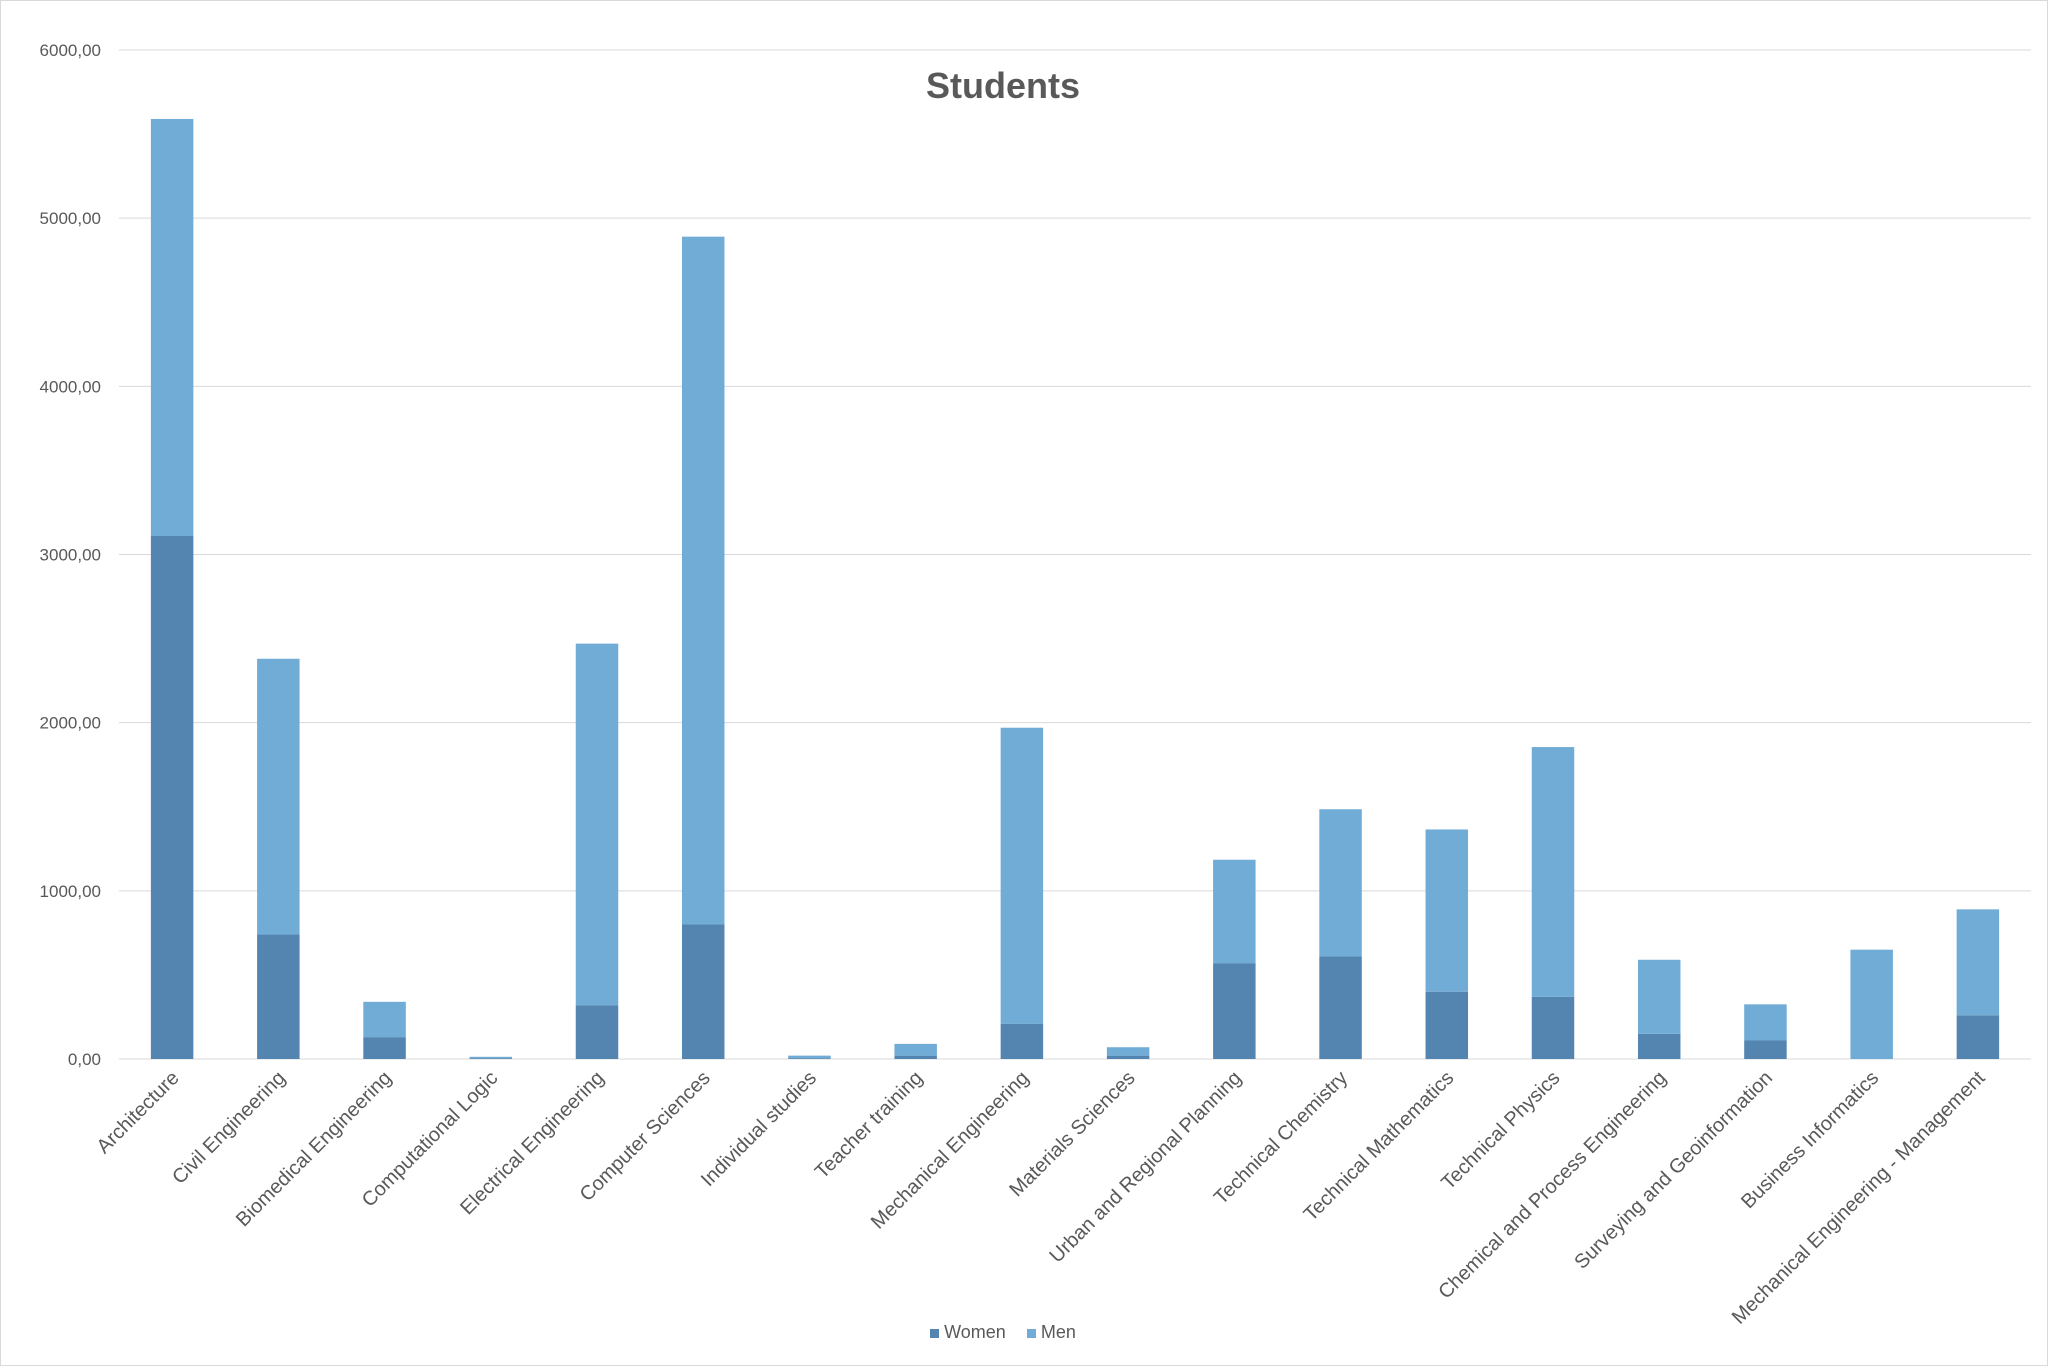 Image resolution: width=2048 pixels, height=1366 pixels. I want to click on y-tick-label: 6000,00, so click(70, 50).